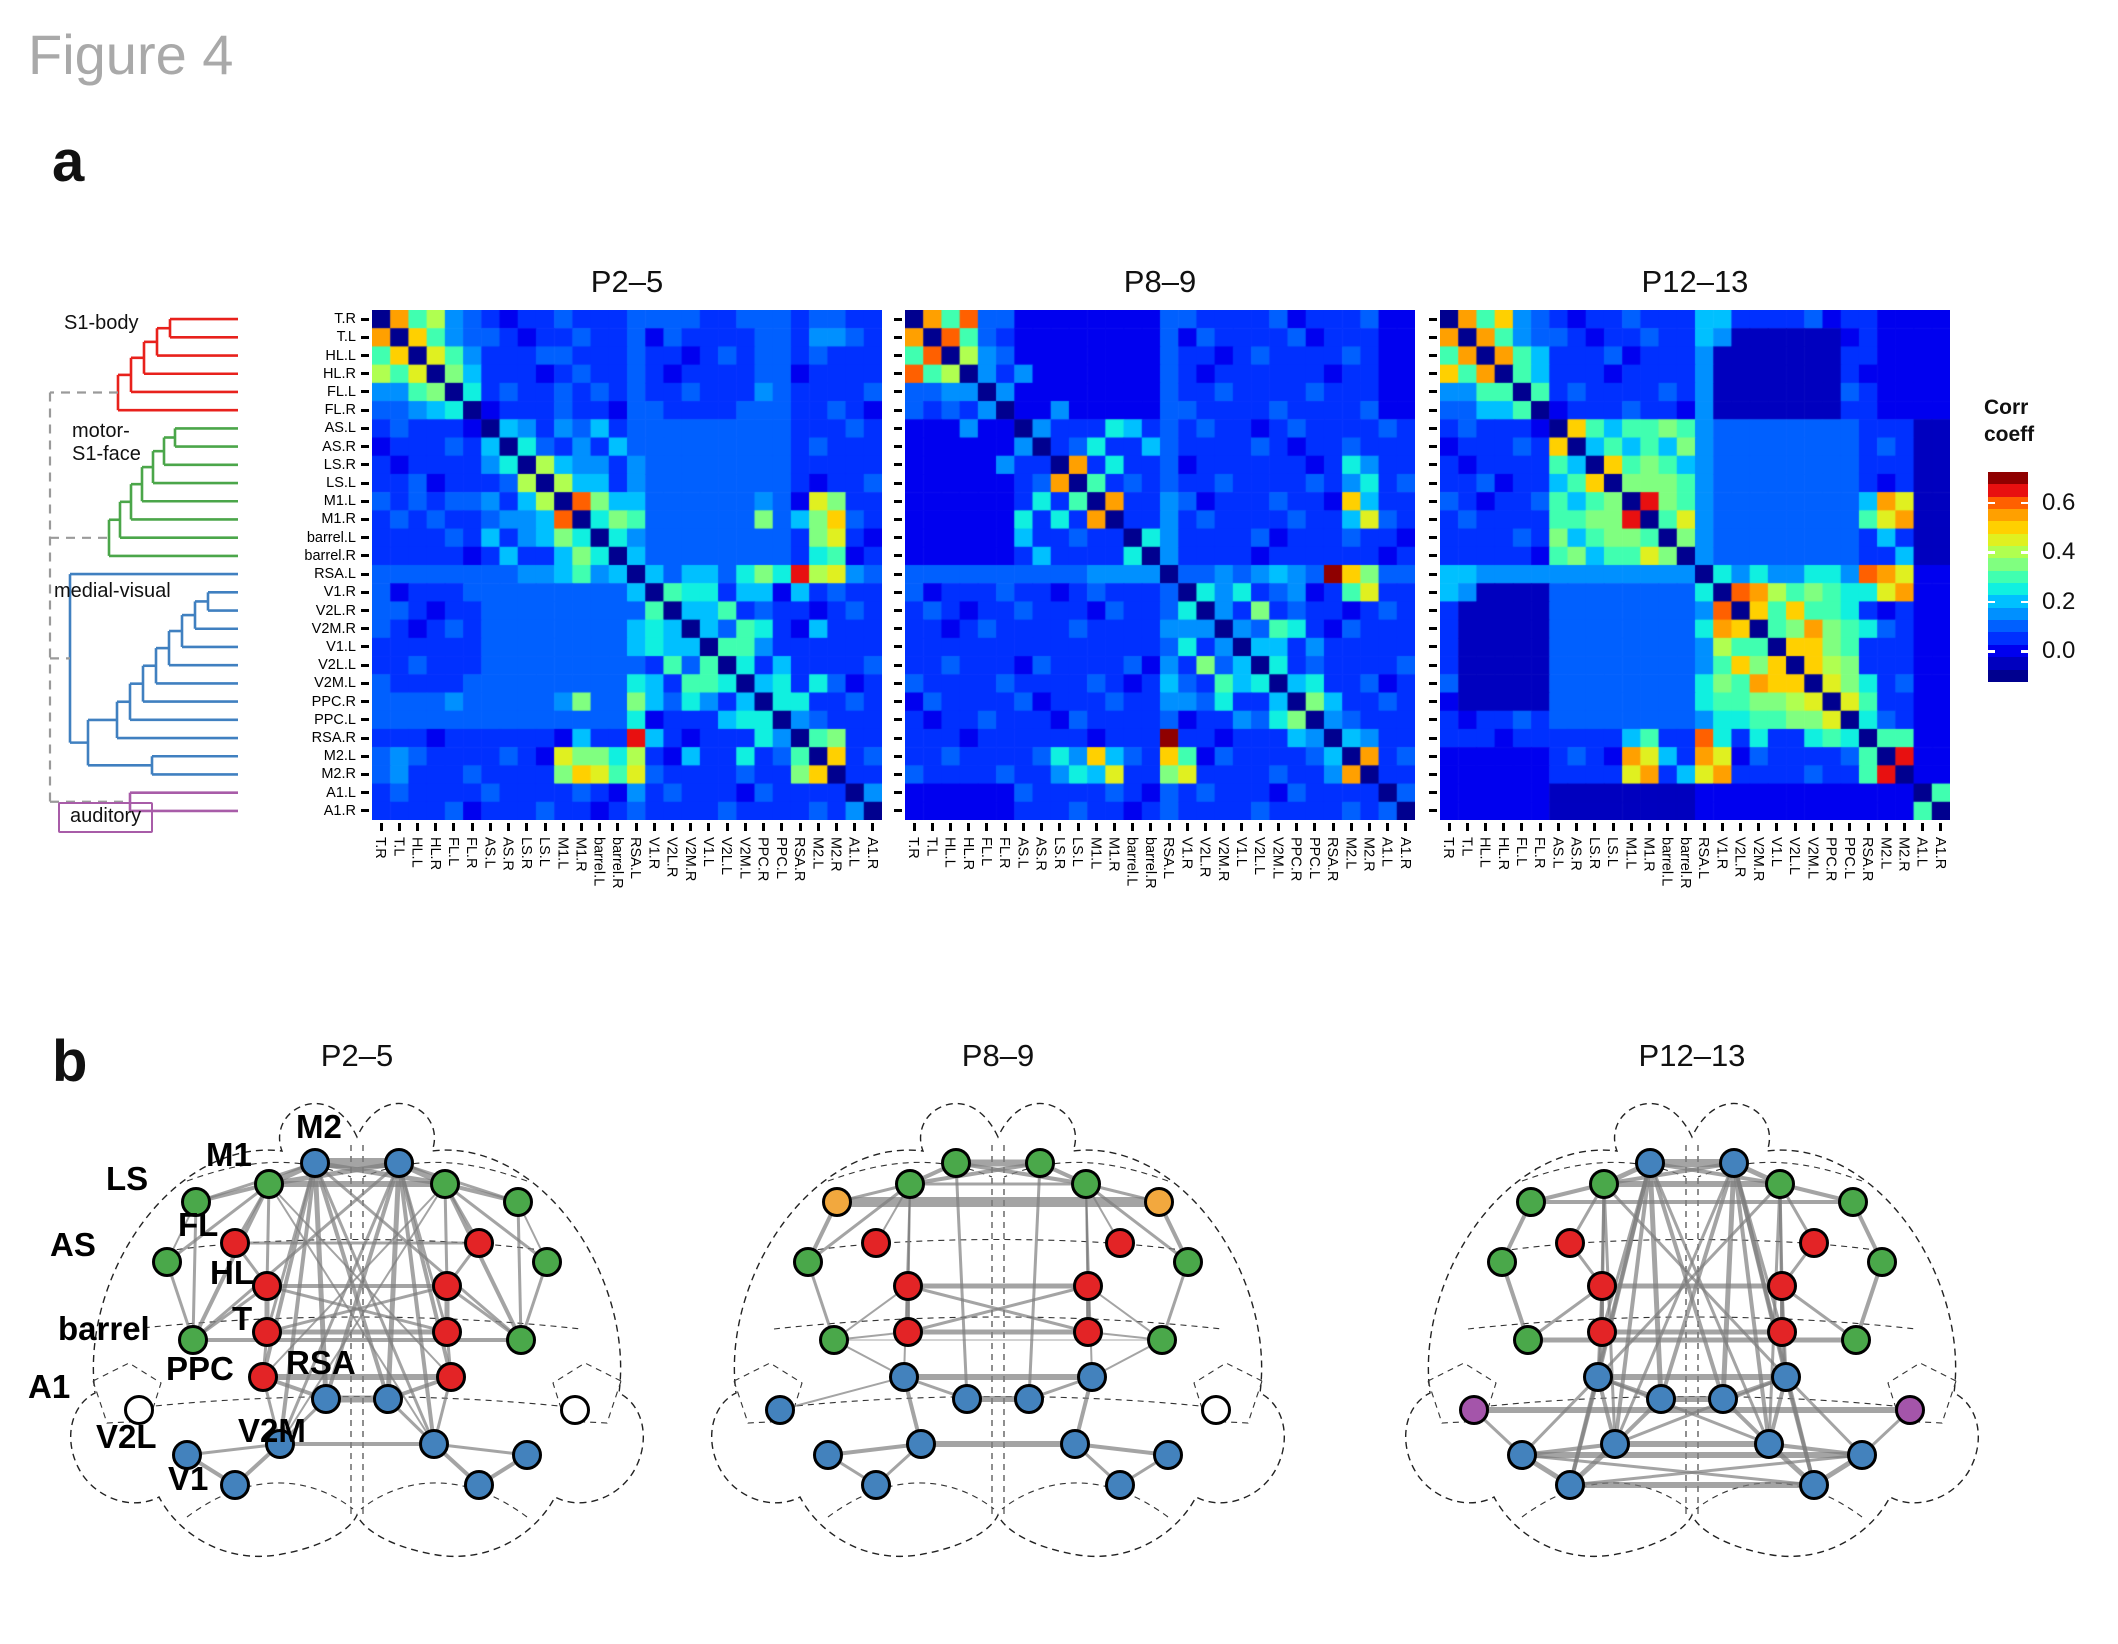 Image resolution: width=2118 pixels, height=1644 pixels. Describe the element at coordinates (1222, 859) in the screenshot. I see `col-label: V2M.R` at that location.